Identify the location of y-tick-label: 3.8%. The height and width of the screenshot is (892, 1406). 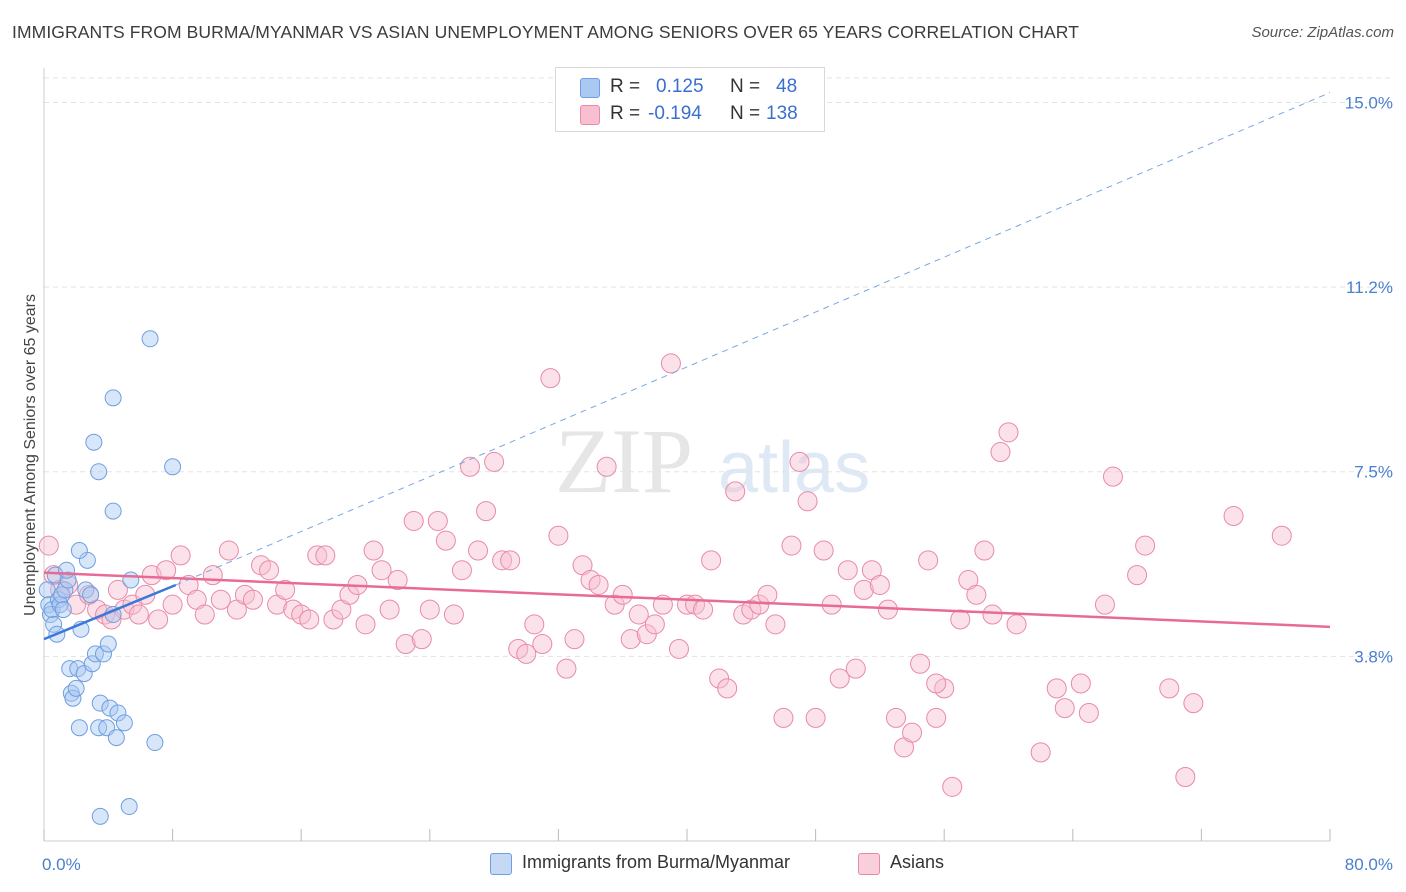
(1373, 656).